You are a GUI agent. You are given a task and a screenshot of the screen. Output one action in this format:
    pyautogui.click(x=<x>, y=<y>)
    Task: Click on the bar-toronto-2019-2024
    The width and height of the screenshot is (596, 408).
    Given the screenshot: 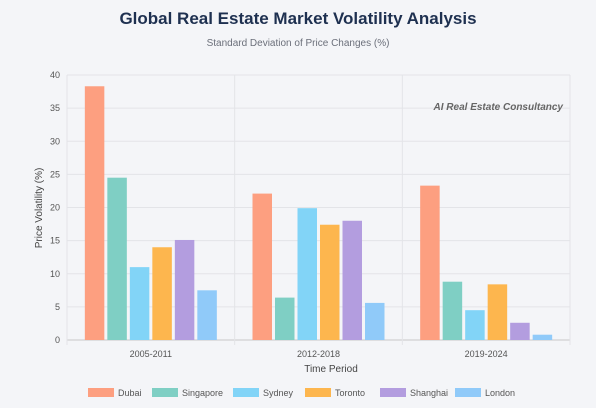 What is the action you would take?
    pyautogui.click(x=497, y=312)
    